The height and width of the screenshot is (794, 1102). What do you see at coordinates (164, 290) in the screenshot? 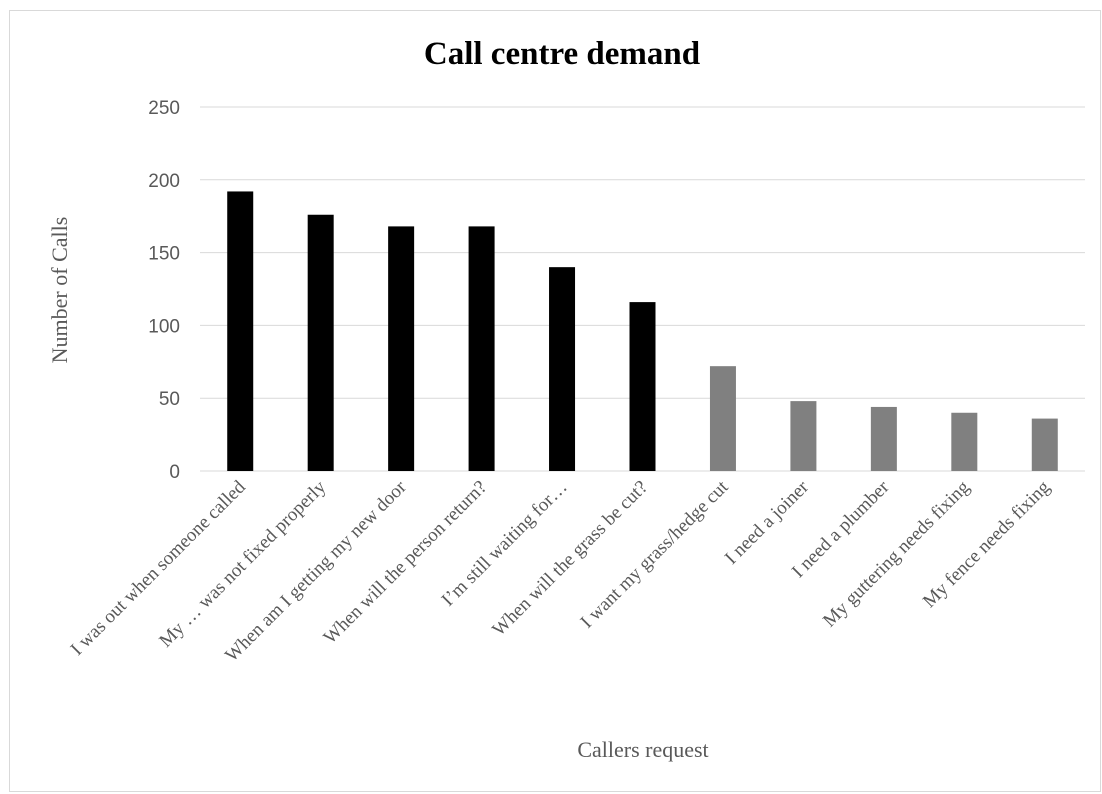
I see `y-axis-ticks: 0 50 100 150 200 250` at bounding box center [164, 290].